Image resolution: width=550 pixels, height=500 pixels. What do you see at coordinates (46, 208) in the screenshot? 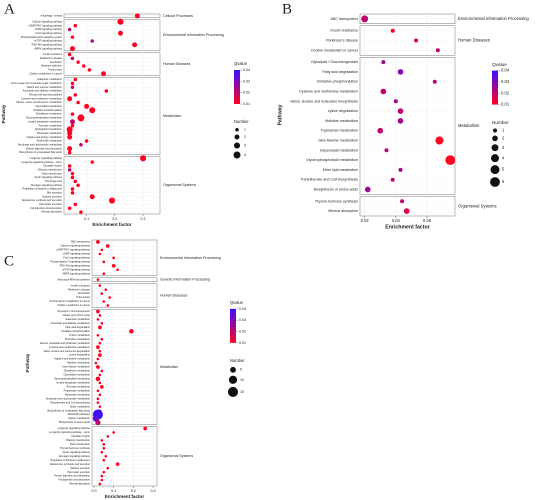
I see `pathway-label: Fat digestion and absorption` at bounding box center [46, 208].